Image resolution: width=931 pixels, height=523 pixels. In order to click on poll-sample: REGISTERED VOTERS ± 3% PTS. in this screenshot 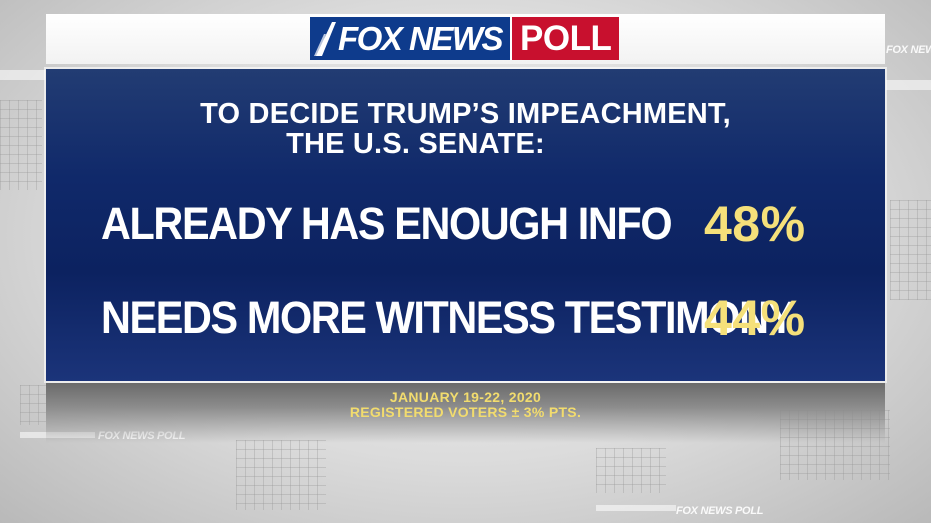, I will do `click(465, 412)`.